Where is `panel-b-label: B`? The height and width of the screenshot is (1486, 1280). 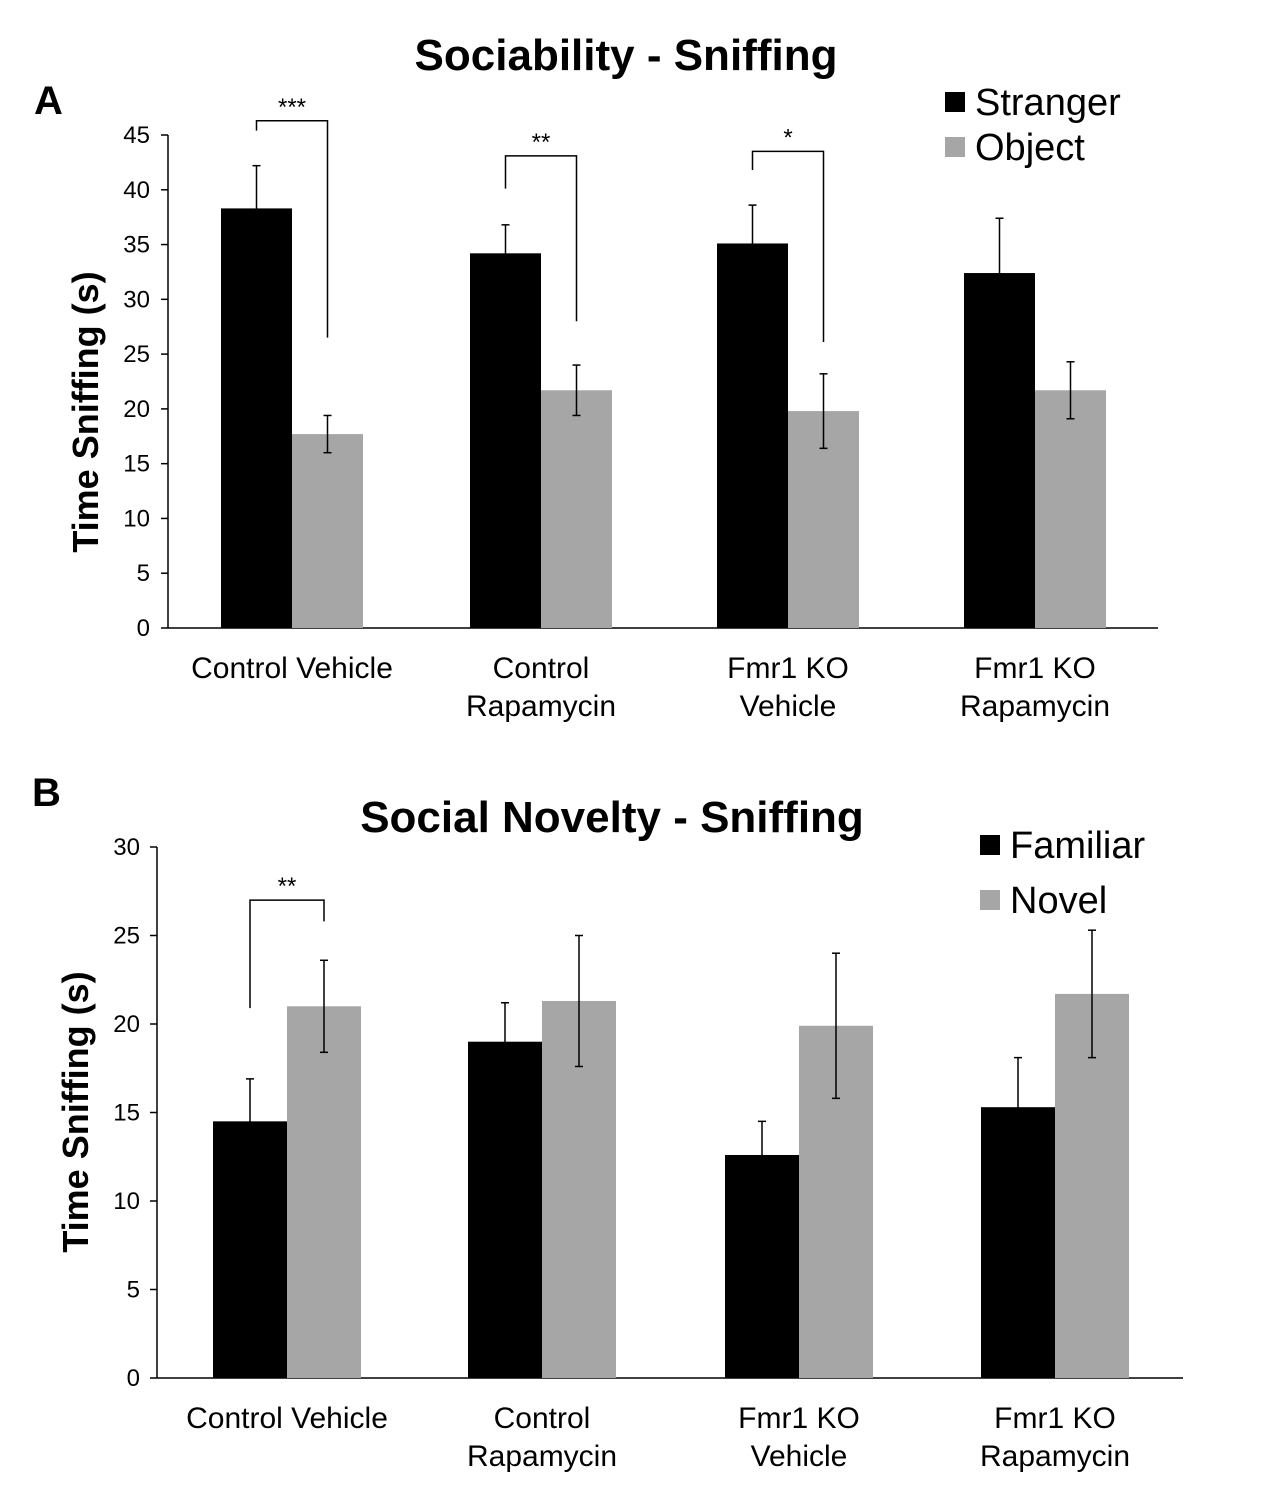
panel-b-label: B is located at coordinates (46, 793).